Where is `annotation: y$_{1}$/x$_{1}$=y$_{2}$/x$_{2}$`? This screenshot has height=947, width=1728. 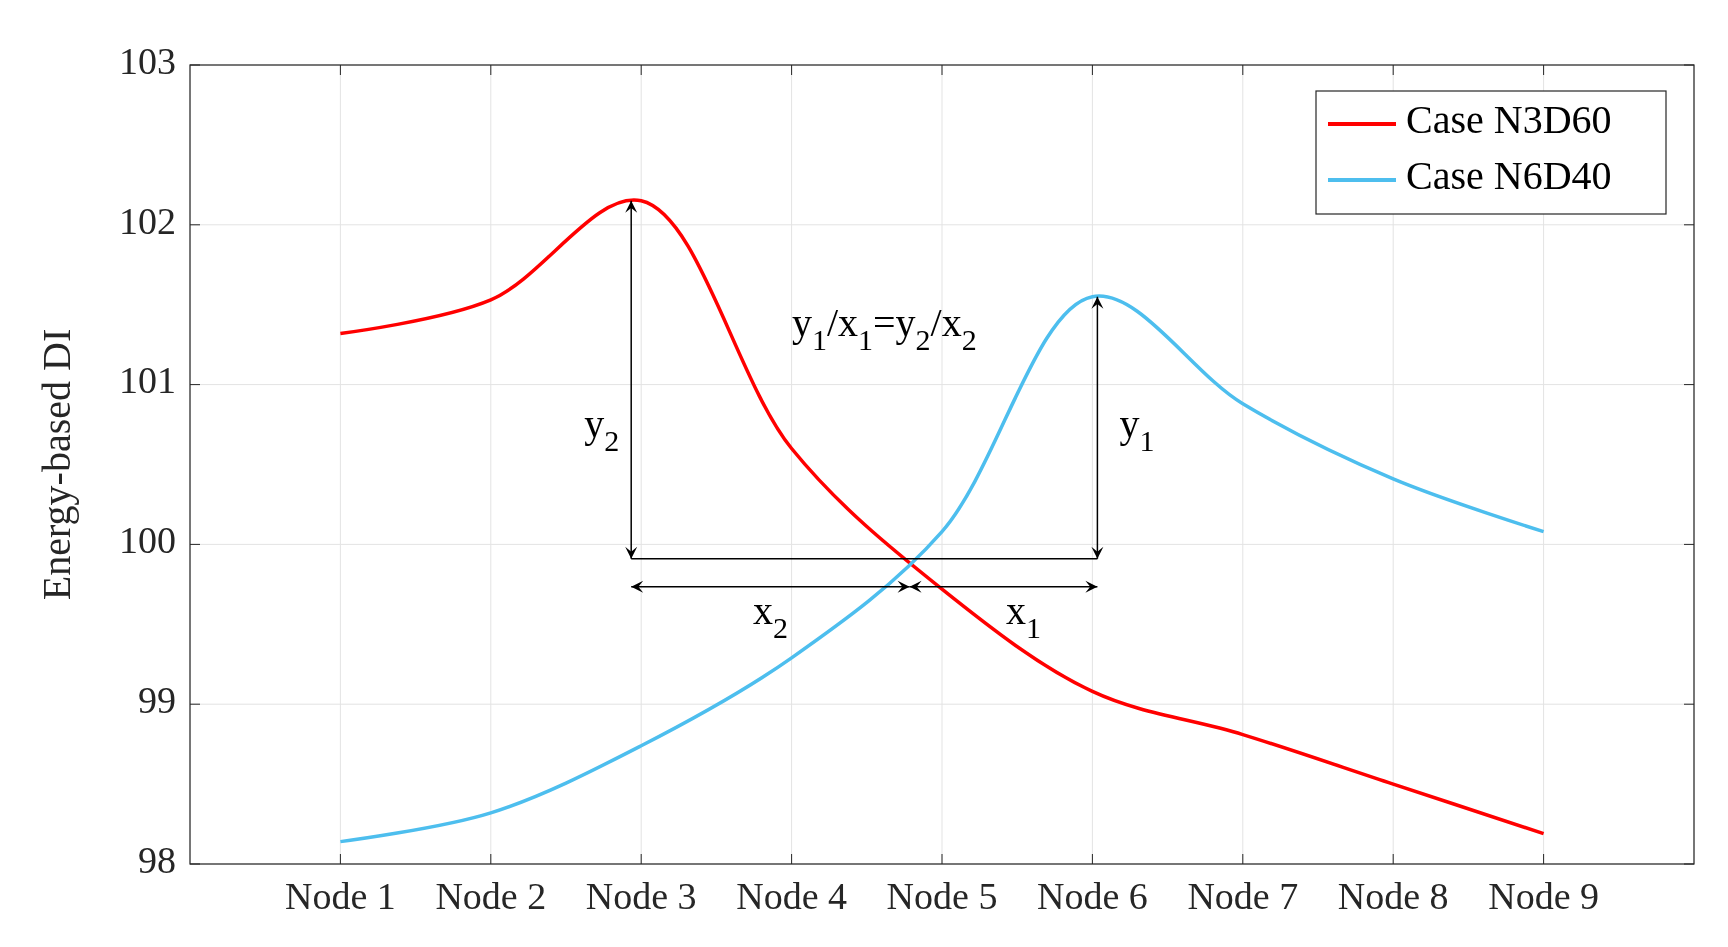
annotation: y$_{1}$/x$_{1}$=y$_{2}$/x$_{2}$ is located at coordinates (884, 328).